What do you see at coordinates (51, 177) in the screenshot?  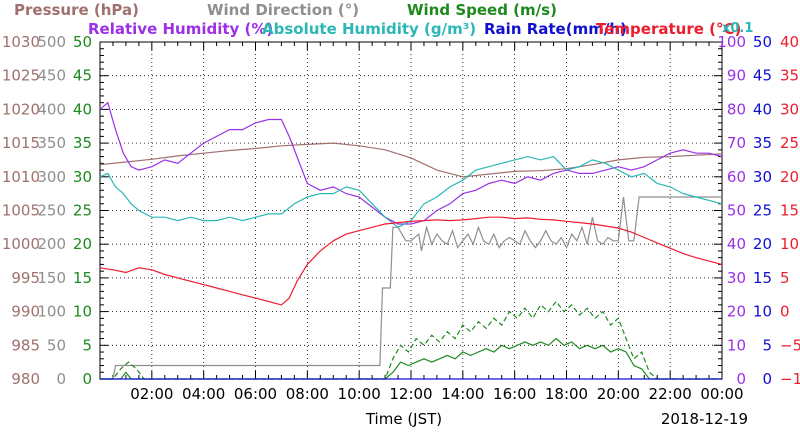 I see `wdir-tick-label: 300` at bounding box center [51, 177].